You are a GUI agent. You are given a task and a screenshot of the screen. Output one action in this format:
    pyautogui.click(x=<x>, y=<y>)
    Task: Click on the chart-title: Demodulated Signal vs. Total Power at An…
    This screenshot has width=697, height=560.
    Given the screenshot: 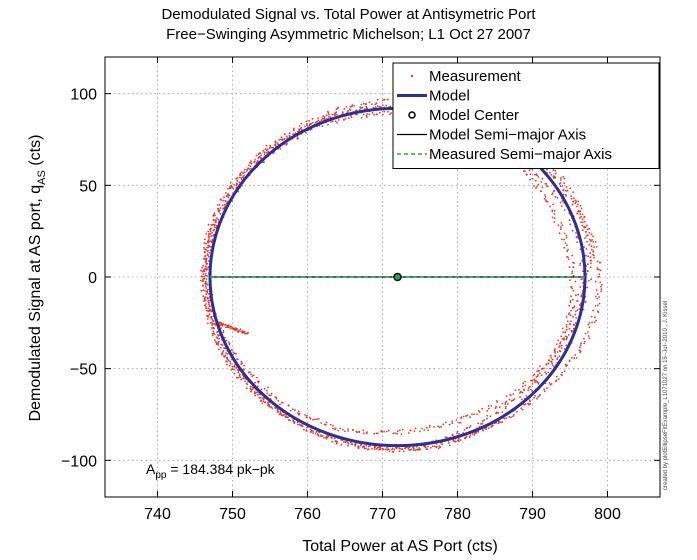 What is the action you would take?
    pyautogui.click(x=348, y=14)
    